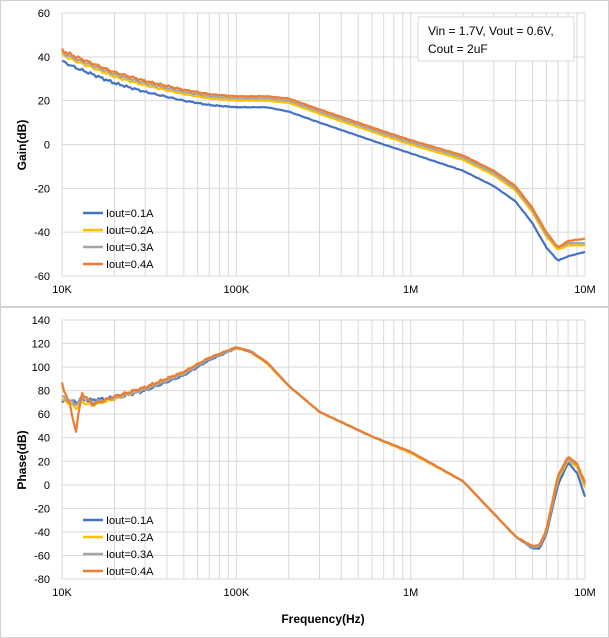  I want to click on phase-legend: Iout=0.1A Iout=0.2A Iout=0.3A Iout=0.4A, so click(118, 546).